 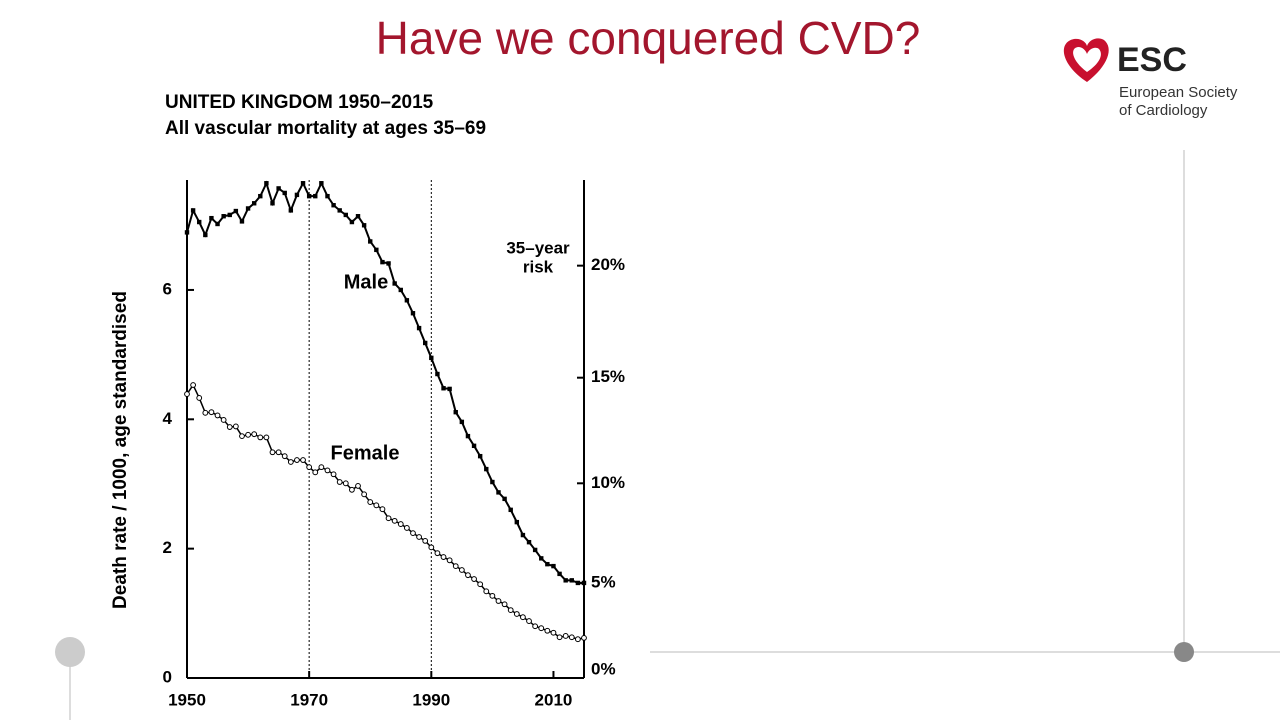 I want to click on y2-tick-label: 5%, so click(x=603, y=582).